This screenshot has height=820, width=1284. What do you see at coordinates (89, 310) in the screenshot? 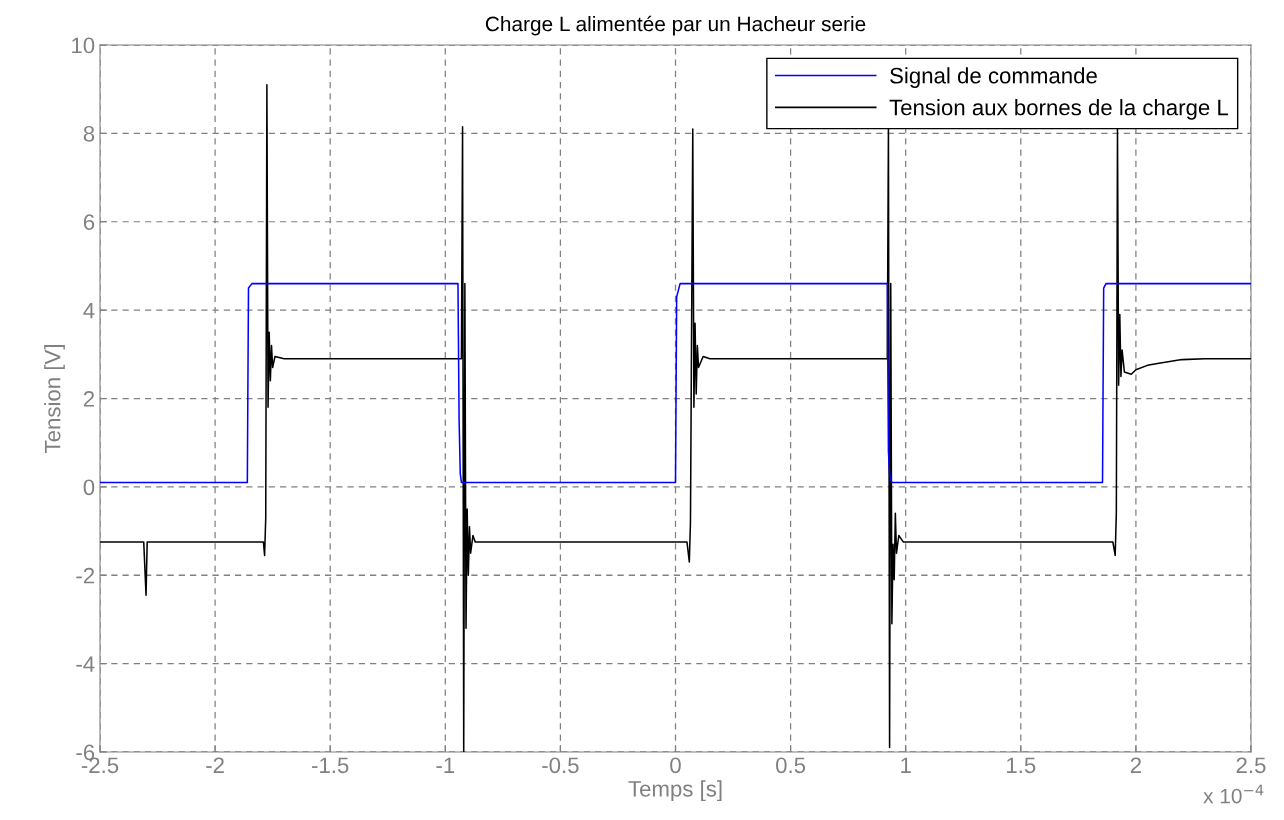
I see `y-tick-label: 4` at bounding box center [89, 310].